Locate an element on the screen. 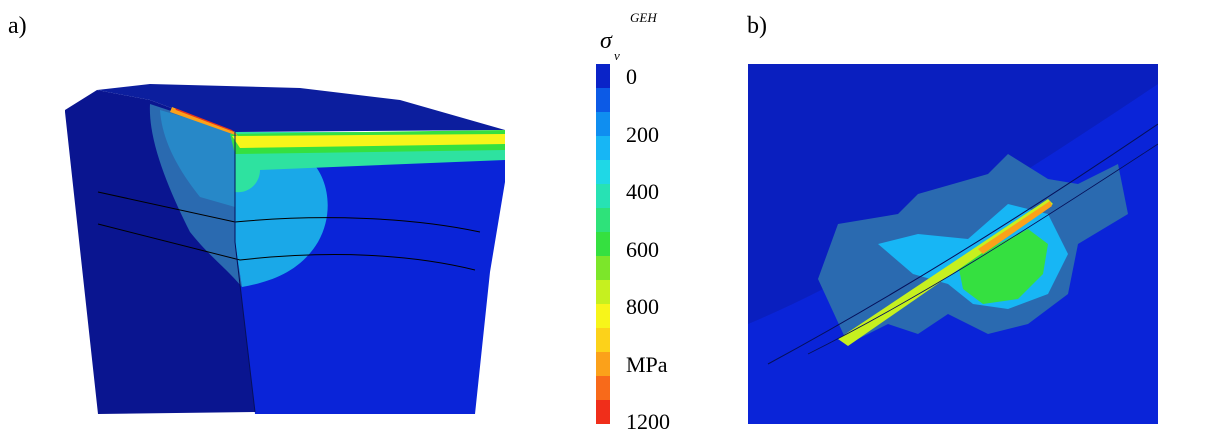 Image resolution: width=1217 pixels, height=434 pixels. stress-band-orange is located at coordinates (204, 121).